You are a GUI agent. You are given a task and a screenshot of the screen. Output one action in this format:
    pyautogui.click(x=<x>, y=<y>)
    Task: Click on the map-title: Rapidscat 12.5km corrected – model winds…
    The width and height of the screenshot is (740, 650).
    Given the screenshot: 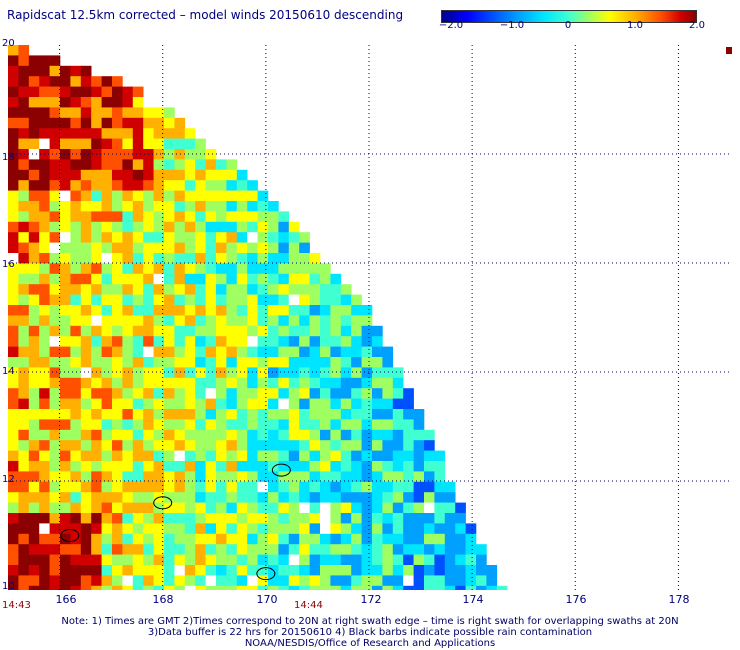 What is the action you would take?
    pyautogui.click(x=205, y=15)
    